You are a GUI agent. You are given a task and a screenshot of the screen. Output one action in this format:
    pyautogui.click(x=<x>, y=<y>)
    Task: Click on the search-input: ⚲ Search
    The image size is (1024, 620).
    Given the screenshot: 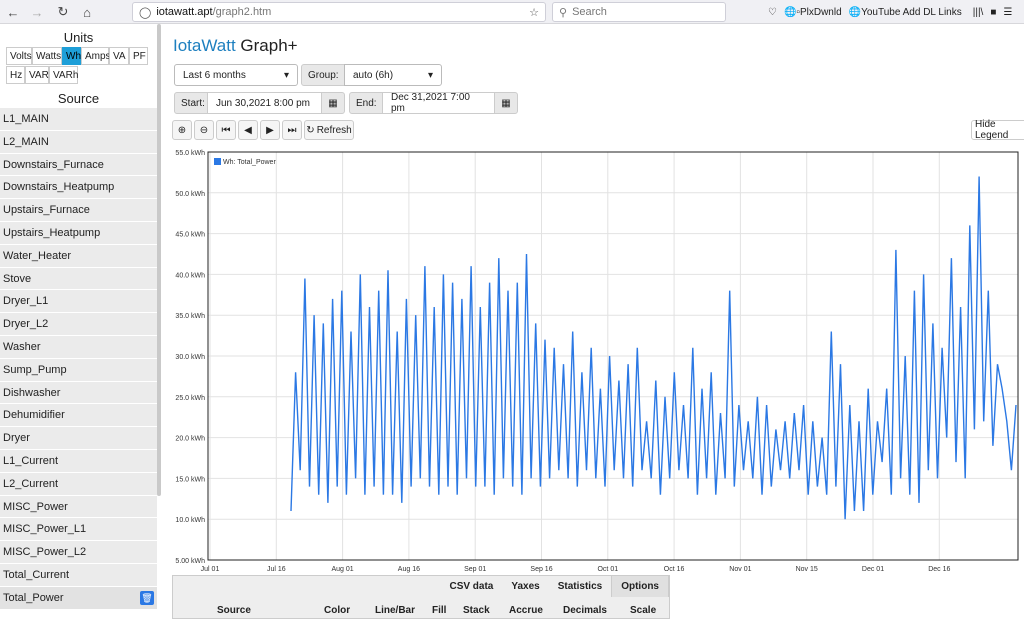 What is the action you would take?
    pyautogui.click(x=639, y=12)
    